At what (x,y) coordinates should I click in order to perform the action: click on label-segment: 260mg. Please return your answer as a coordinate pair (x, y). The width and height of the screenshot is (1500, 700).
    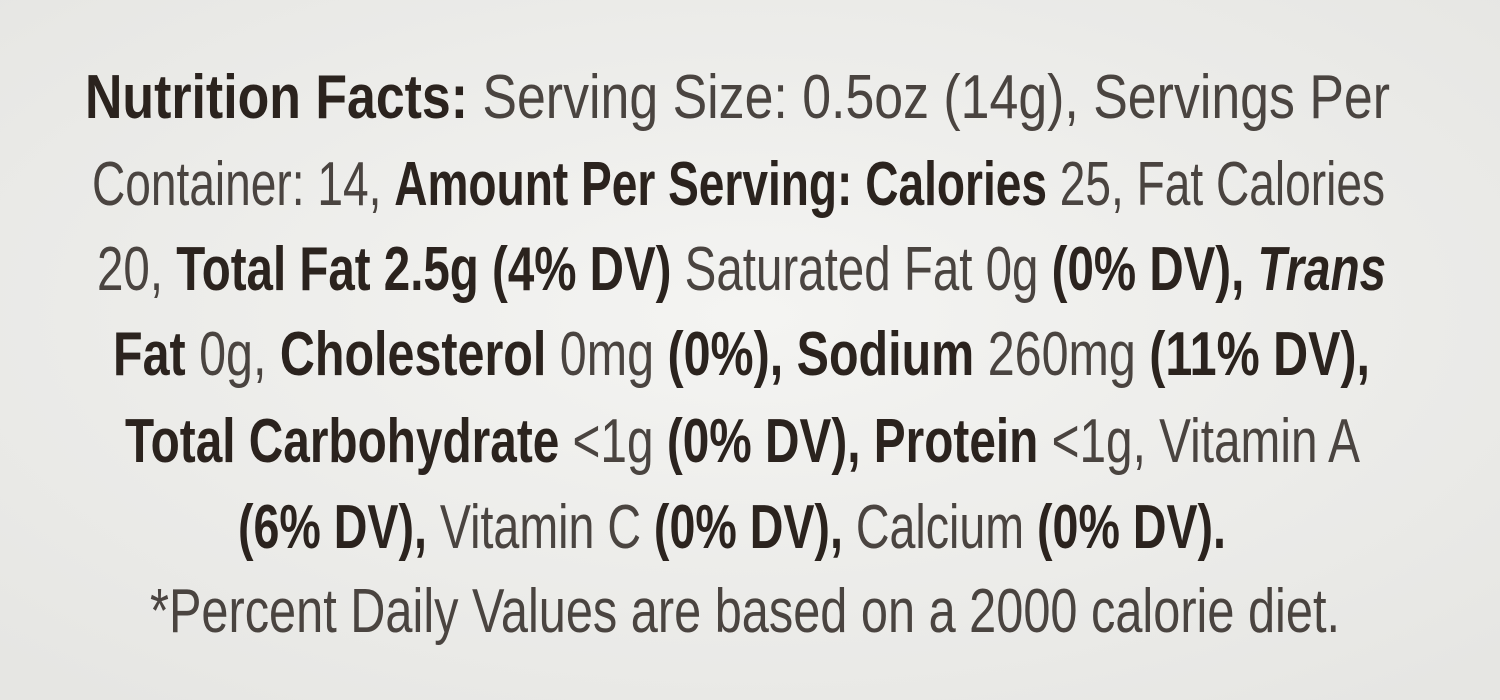
    Looking at the image, I should click on (1061, 354).